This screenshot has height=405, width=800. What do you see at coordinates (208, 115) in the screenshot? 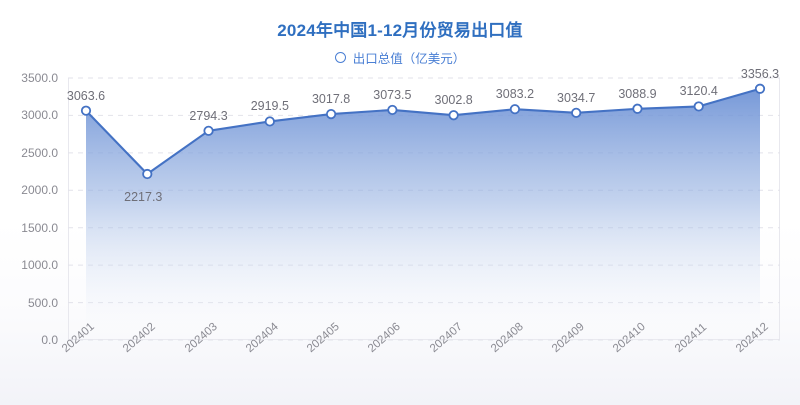
I see `data-point-label: 2794.3` at bounding box center [208, 115].